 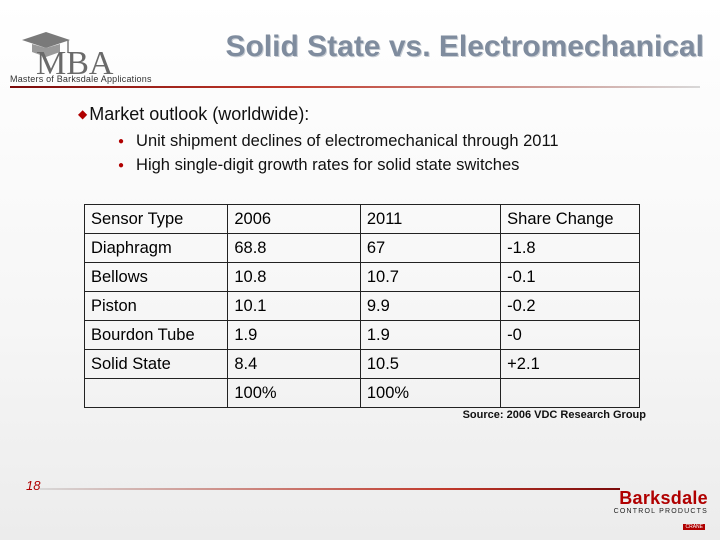 I want to click on table-header-row: Sensor Type 2006 2011 Share Change, so click(x=361, y=219).